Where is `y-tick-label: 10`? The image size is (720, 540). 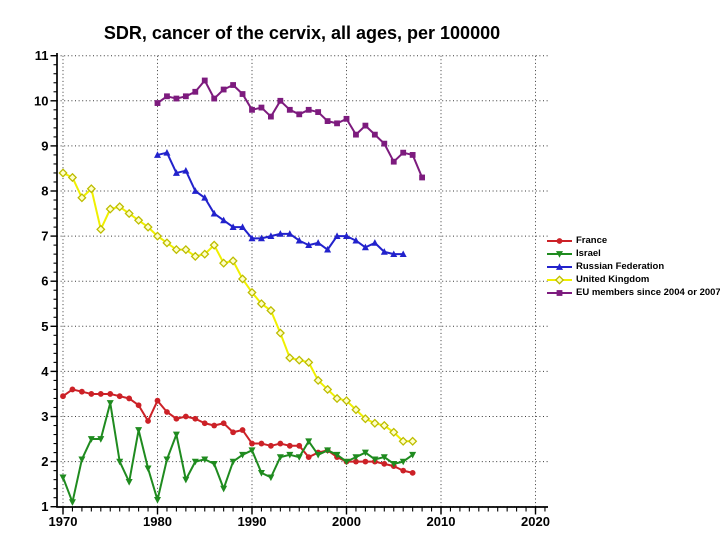
y-tick-label: 10 is located at coordinates (41, 100).